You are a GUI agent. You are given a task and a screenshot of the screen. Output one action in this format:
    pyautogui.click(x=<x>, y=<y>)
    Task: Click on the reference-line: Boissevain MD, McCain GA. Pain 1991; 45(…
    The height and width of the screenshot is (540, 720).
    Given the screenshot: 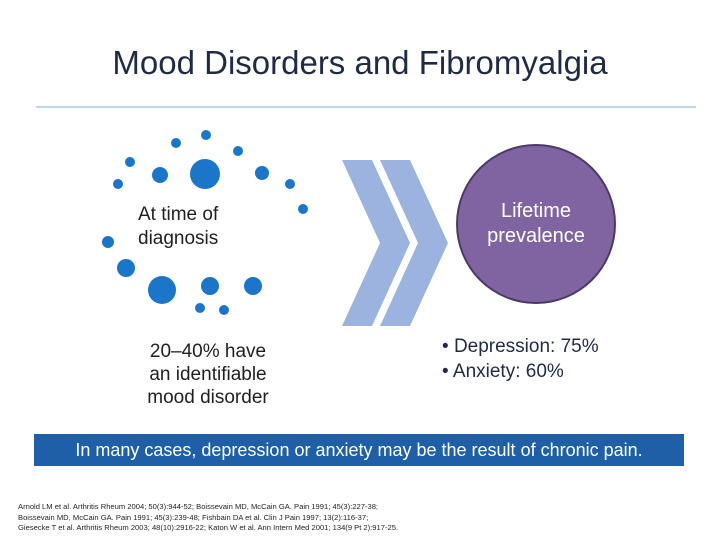 What is the action you would take?
    pyautogui.click(x=193, y=517)
    